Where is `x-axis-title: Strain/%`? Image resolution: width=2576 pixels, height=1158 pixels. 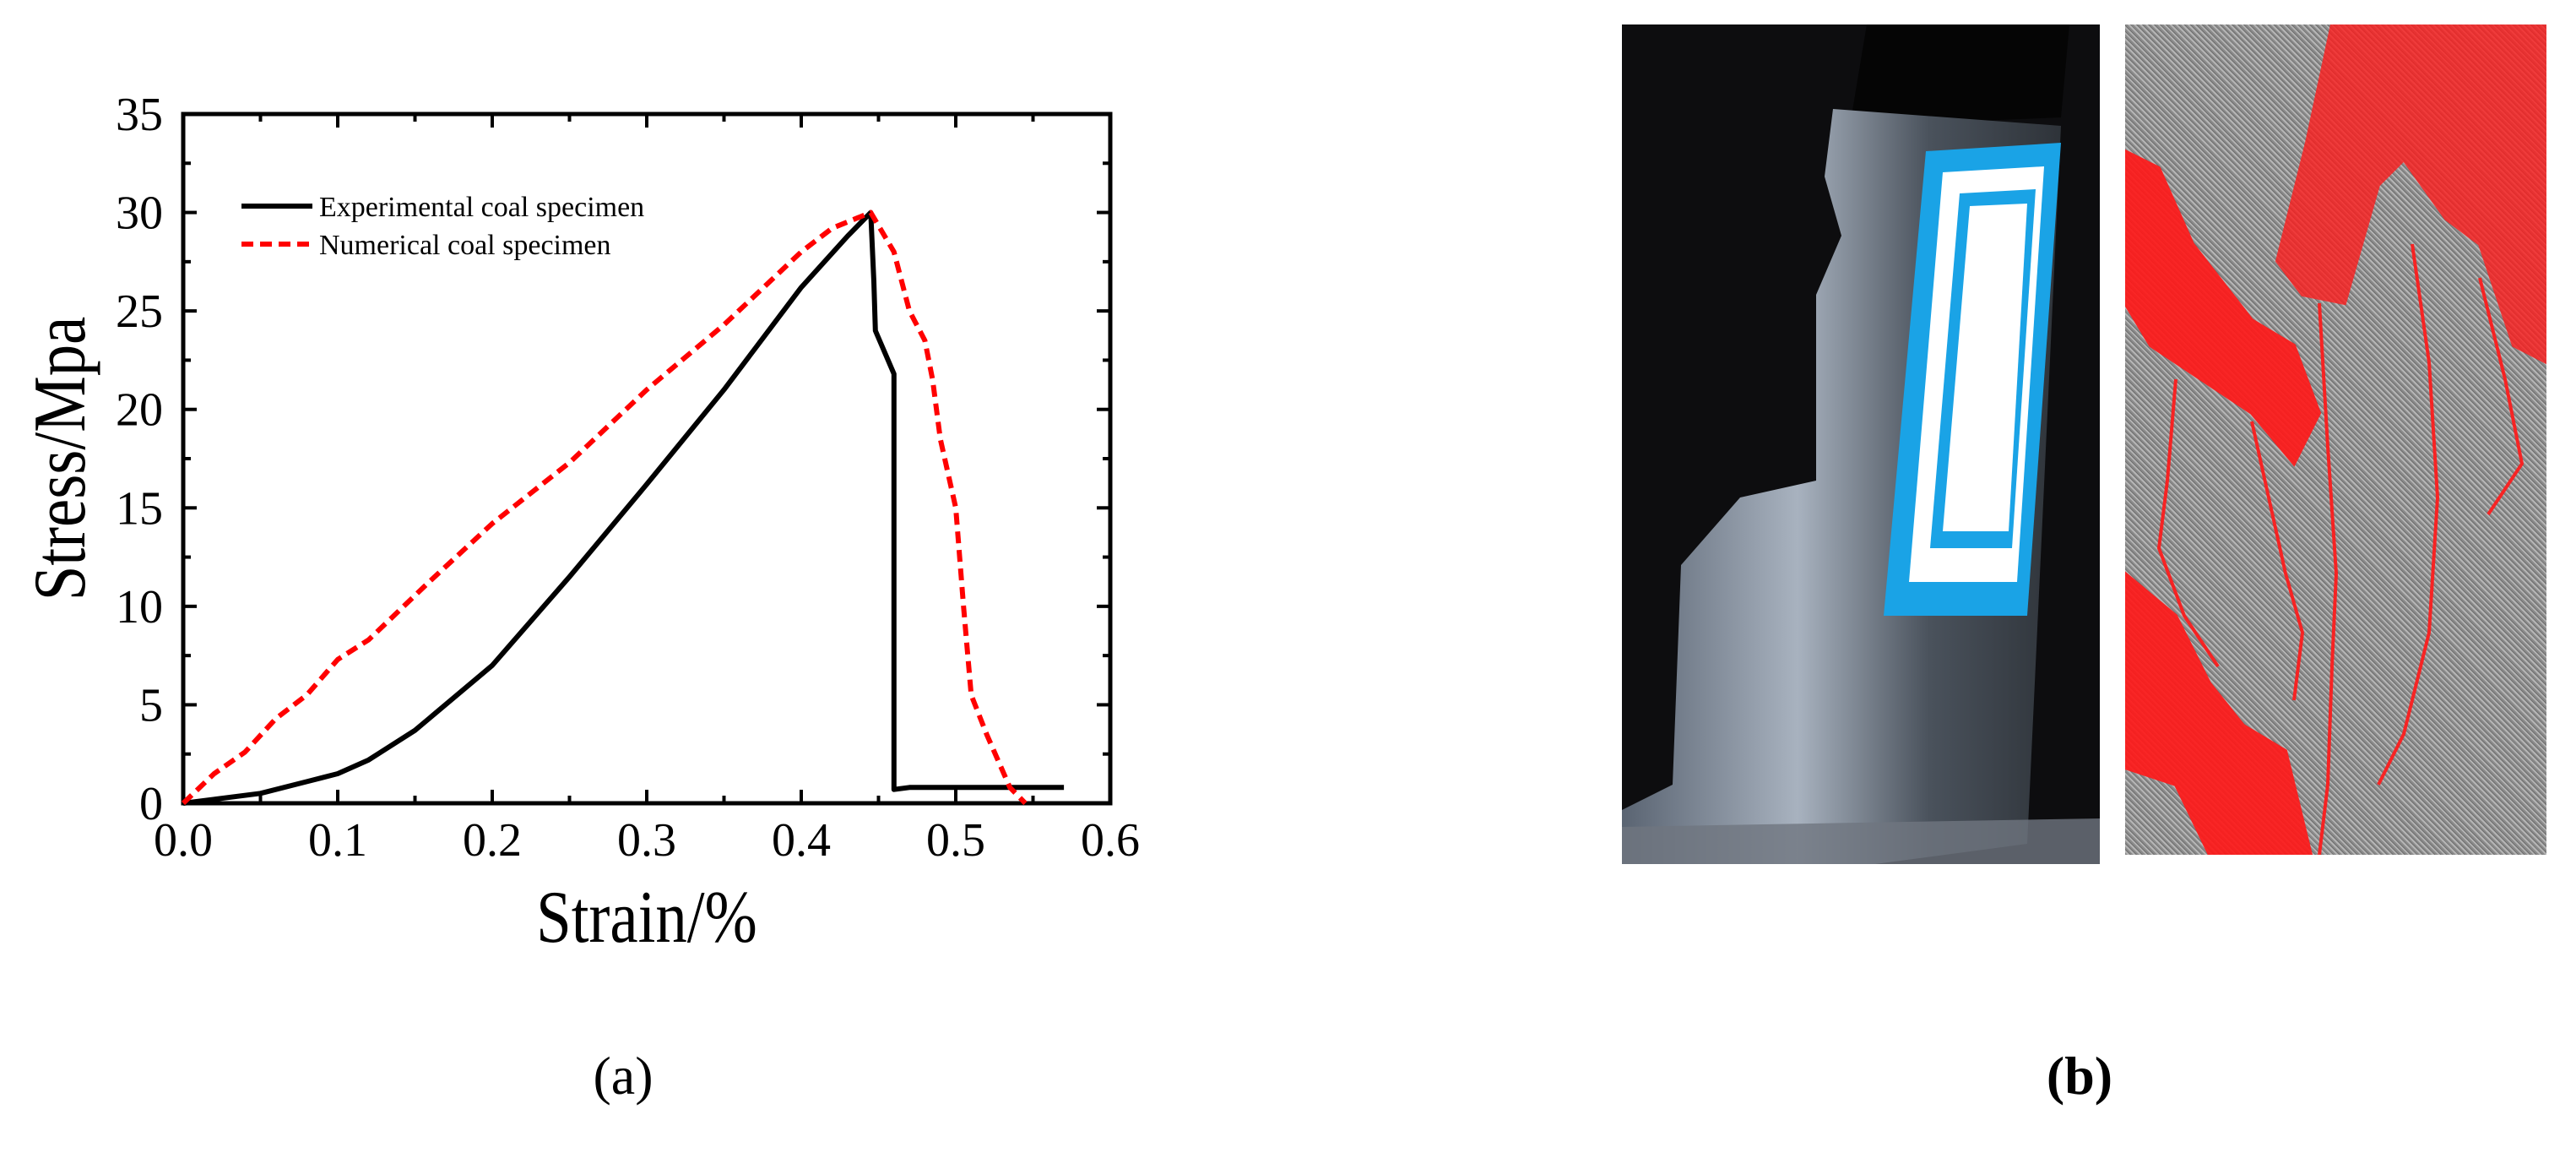
x-axis-title: Strain/% is located at coordinates (646, 916).